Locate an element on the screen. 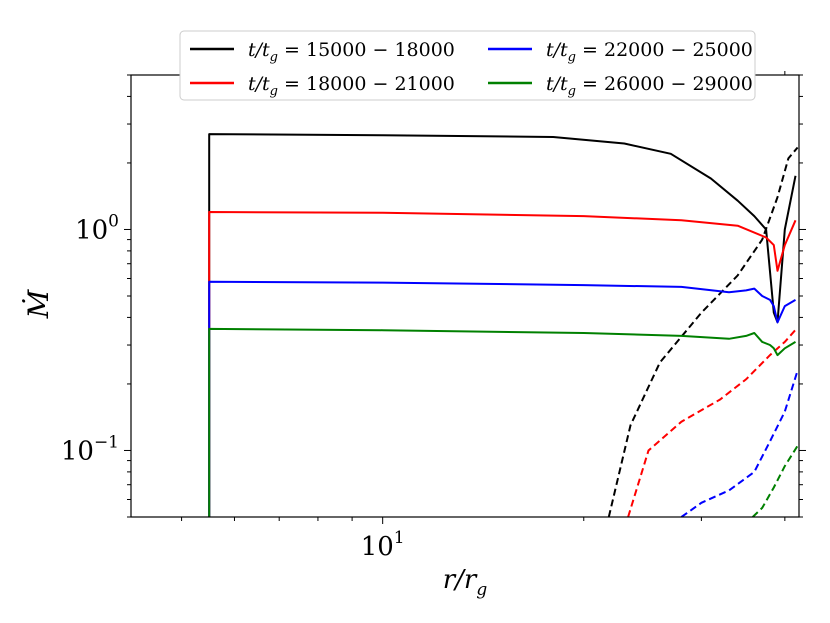 The width and height of the screenshot is (830, 623). y-axis-label: Ṁ is located at coordinates (38, 303).